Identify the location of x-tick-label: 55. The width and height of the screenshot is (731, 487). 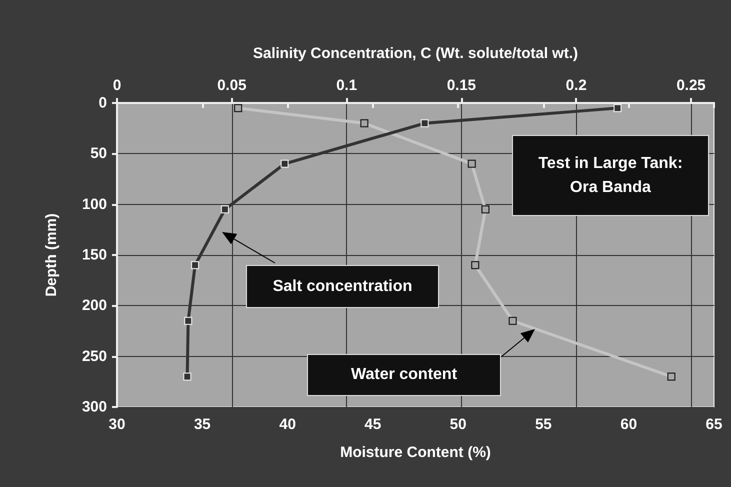
(543, 424).